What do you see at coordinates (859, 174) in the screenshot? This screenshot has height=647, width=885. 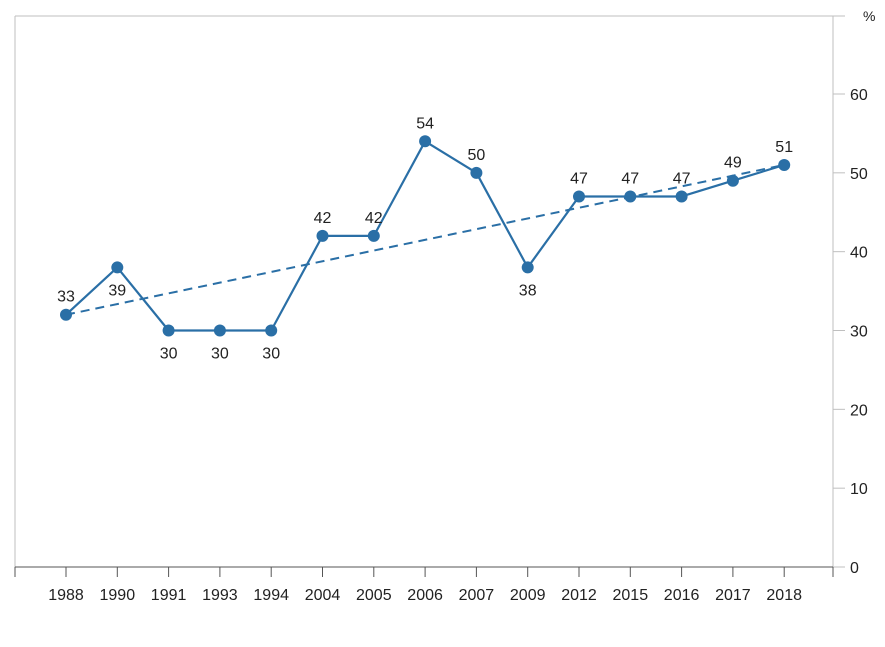 I see `y-tick-label: 50` at bounding box center [859, 174].